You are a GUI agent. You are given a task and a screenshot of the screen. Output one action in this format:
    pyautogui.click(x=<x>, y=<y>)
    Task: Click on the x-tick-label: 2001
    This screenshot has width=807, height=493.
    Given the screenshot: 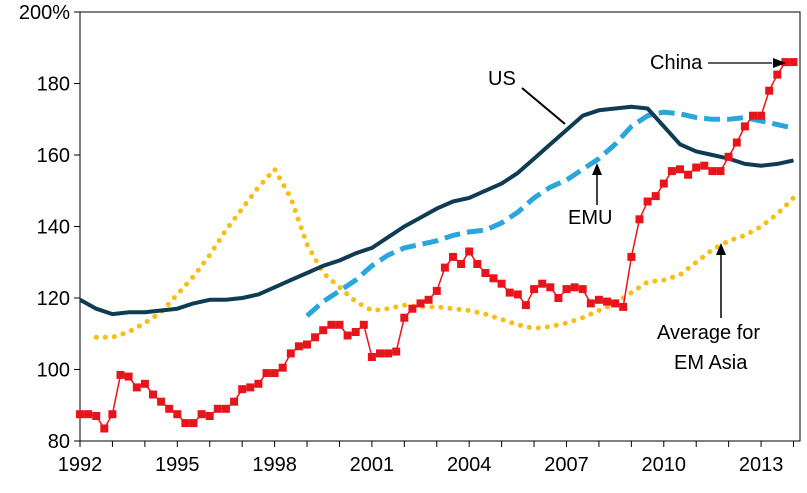 What is the action you would take?
    pyautogui.click(x=372, y=465)
    